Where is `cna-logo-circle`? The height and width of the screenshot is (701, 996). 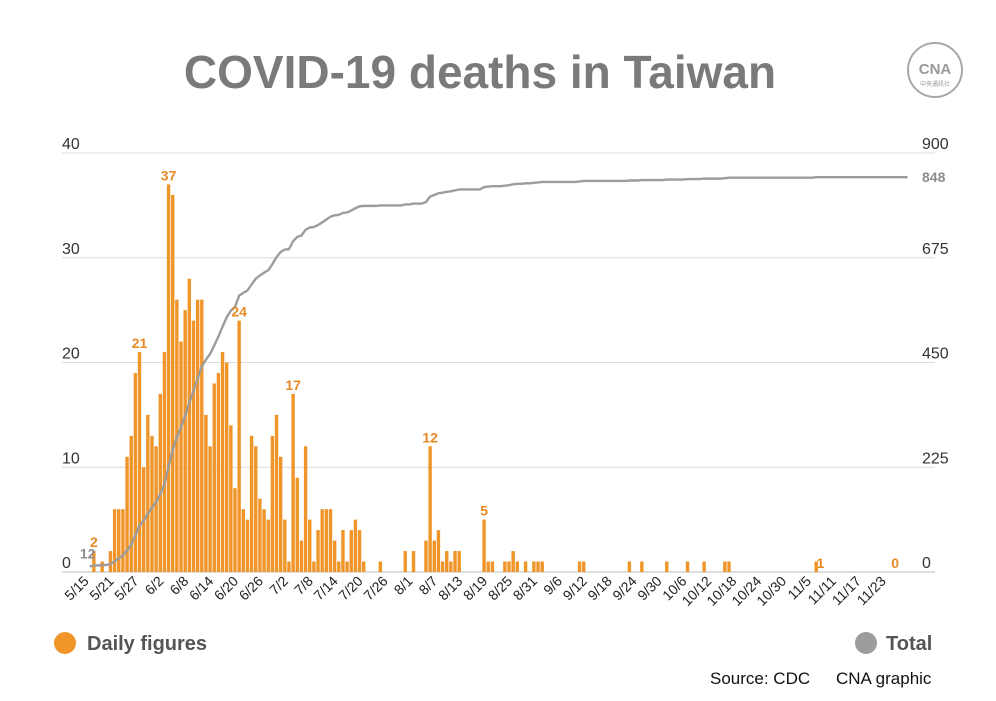 cna-logo-circle is located at coordinates (935, 70).